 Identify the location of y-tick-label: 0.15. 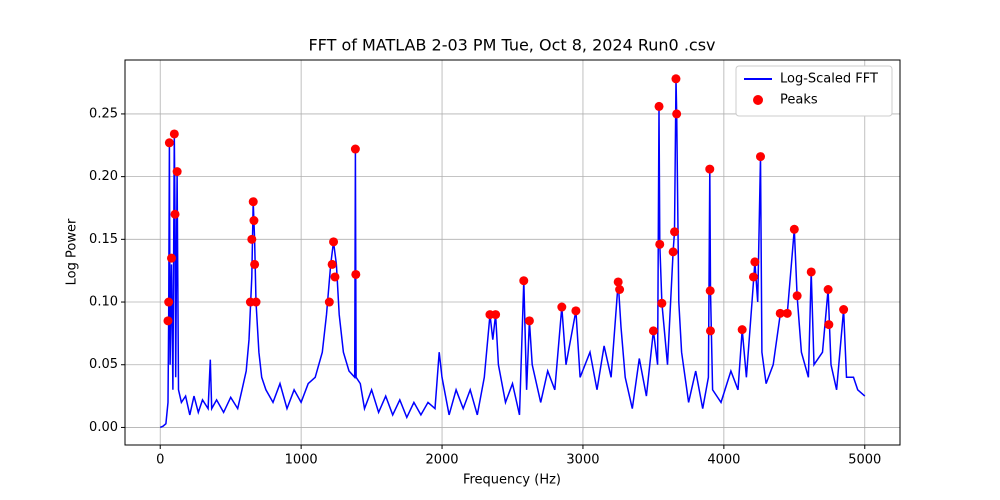
(103, 239).